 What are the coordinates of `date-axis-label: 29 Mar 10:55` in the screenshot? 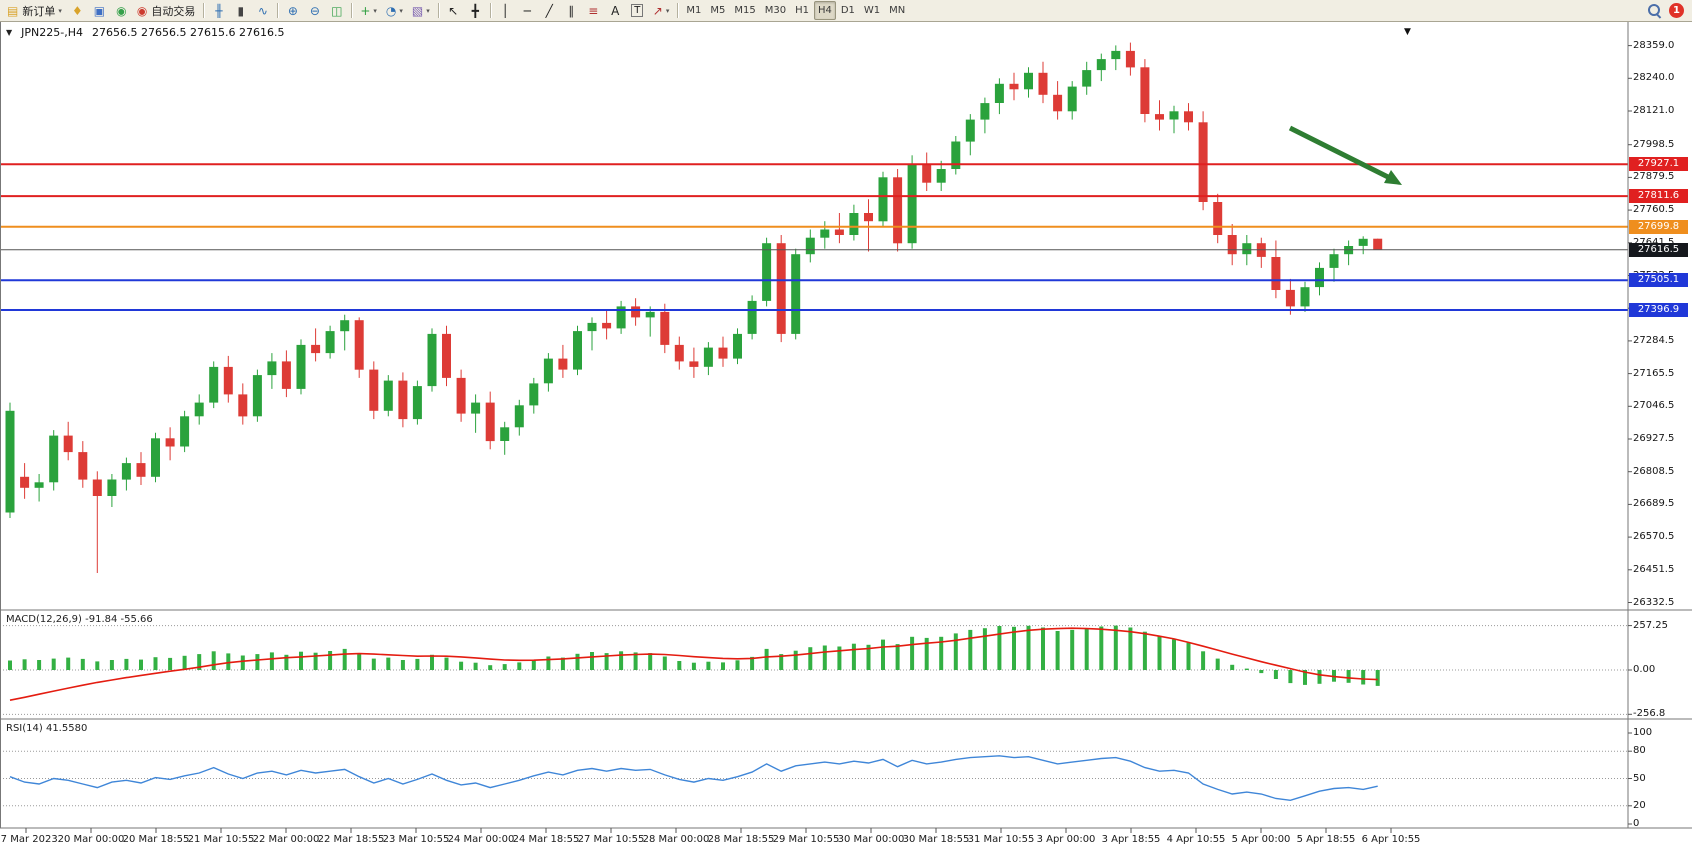 It's located at (806, 839).